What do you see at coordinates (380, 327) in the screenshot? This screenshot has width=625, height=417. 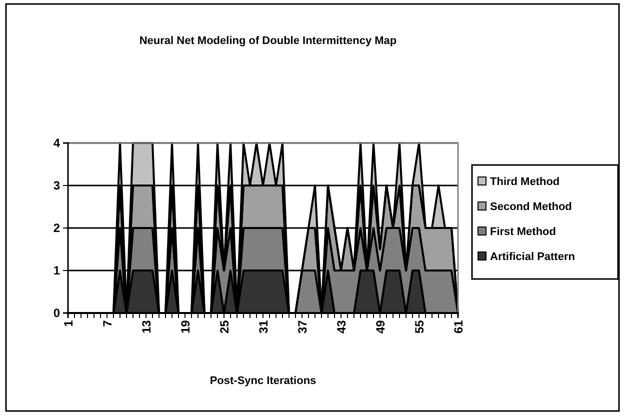 I see `x-tick-label: 49` at bounding box center [380, 327].